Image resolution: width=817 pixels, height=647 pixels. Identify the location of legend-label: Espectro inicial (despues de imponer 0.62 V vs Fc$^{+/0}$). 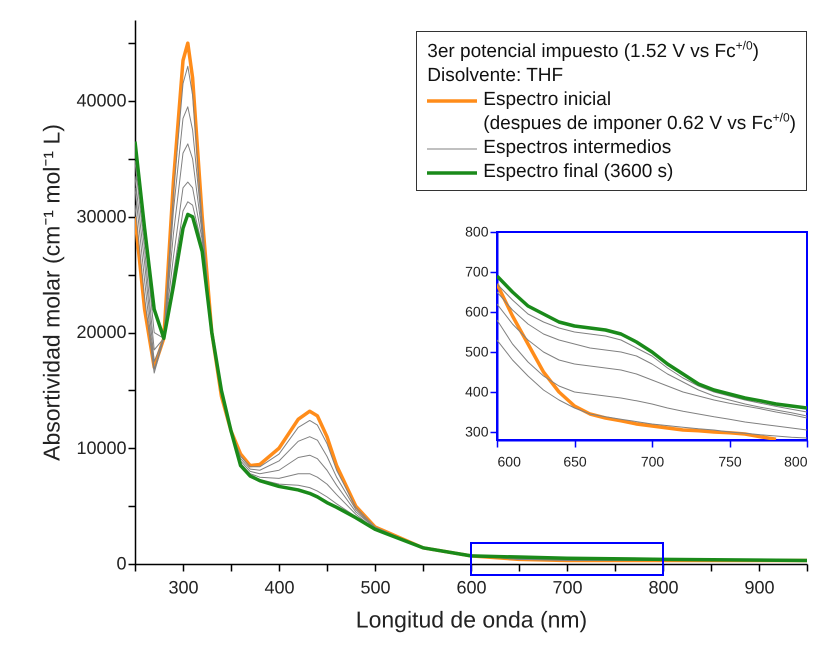
(639, 112).